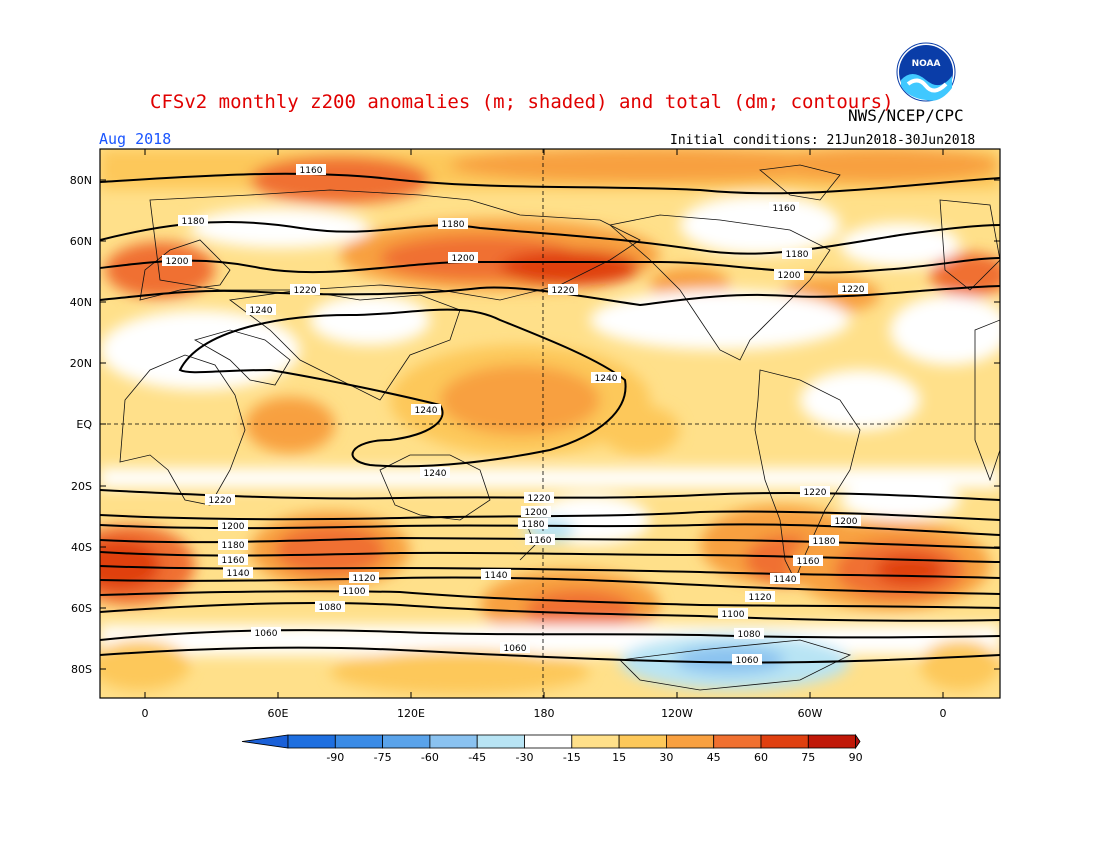  I want to click on colorbar-label: -60, so click(430, 757).